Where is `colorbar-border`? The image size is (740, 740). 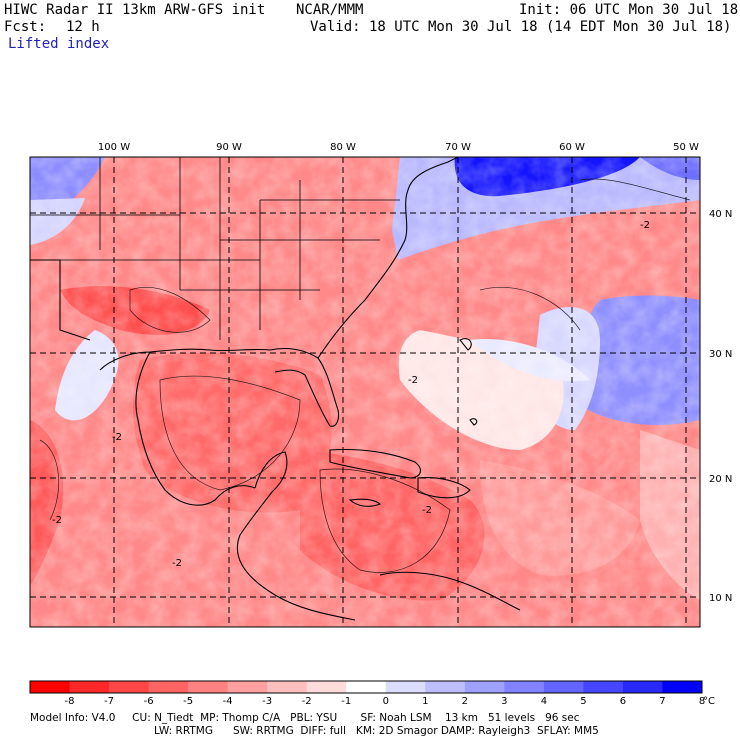 colorbar-border is located at coordinates (366, 687).